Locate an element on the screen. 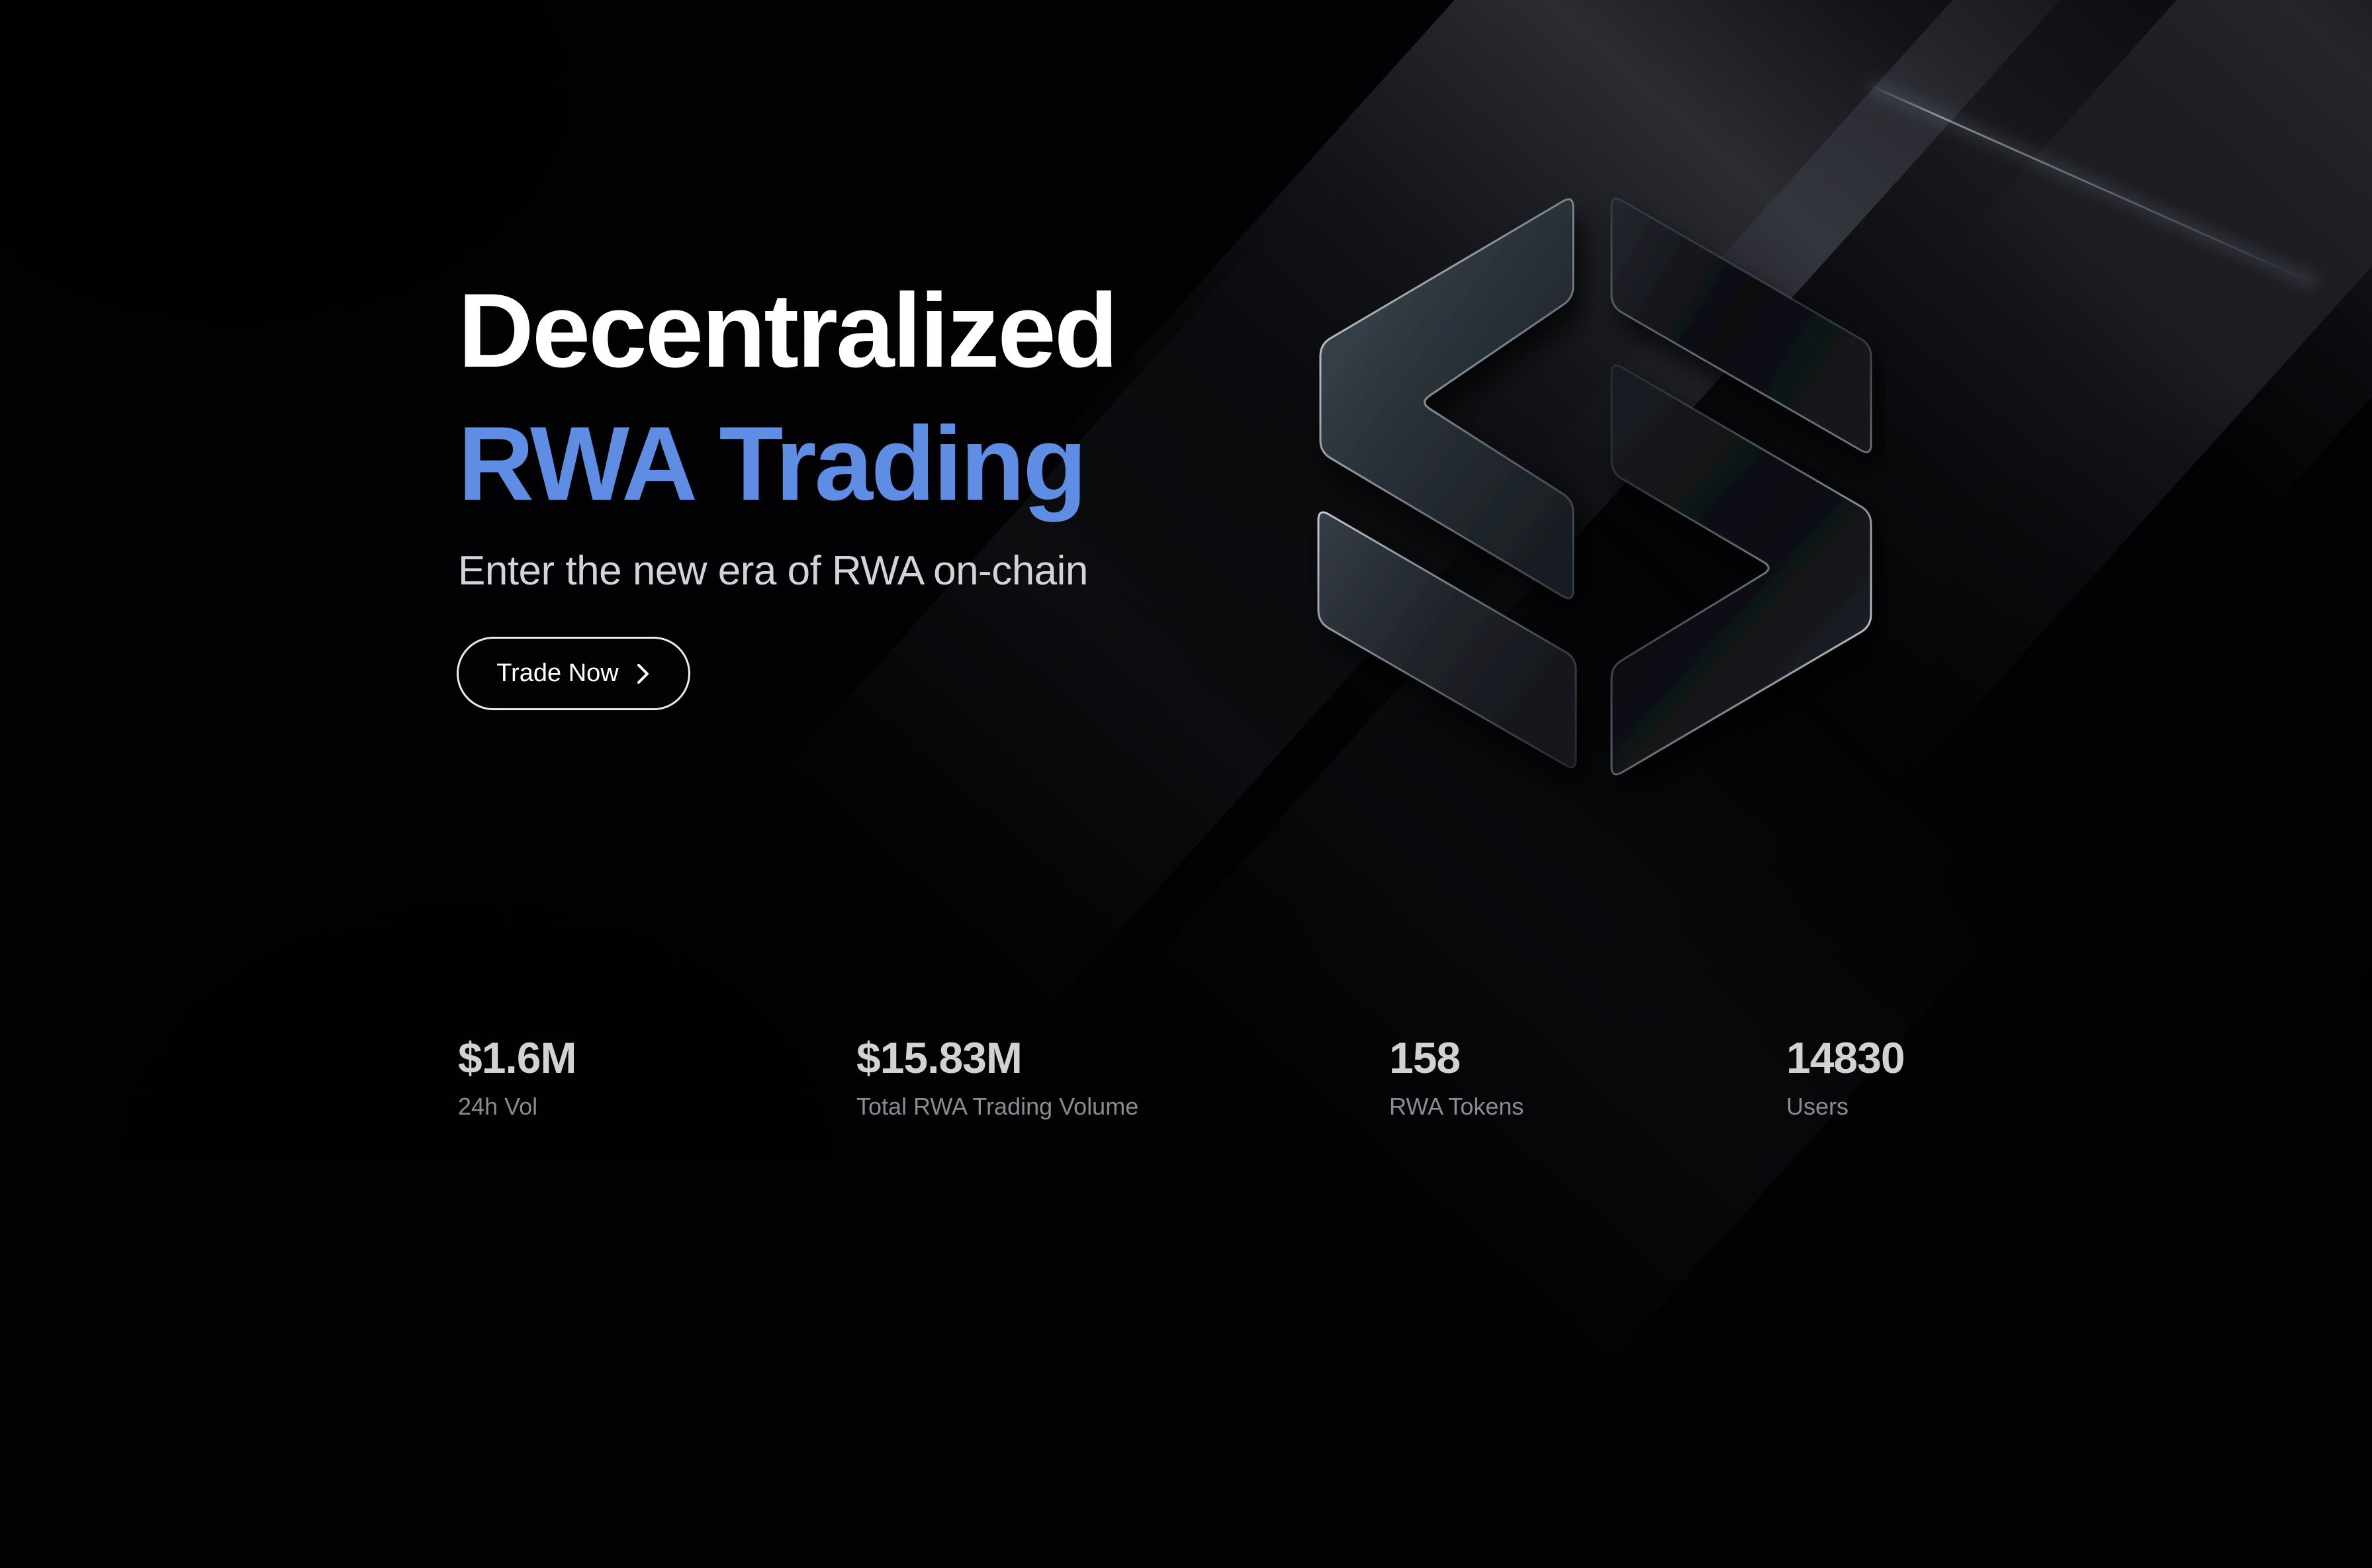  stat-item-24h-vol: $1.6M 24h Vol is located at coordinates (517, 1076).